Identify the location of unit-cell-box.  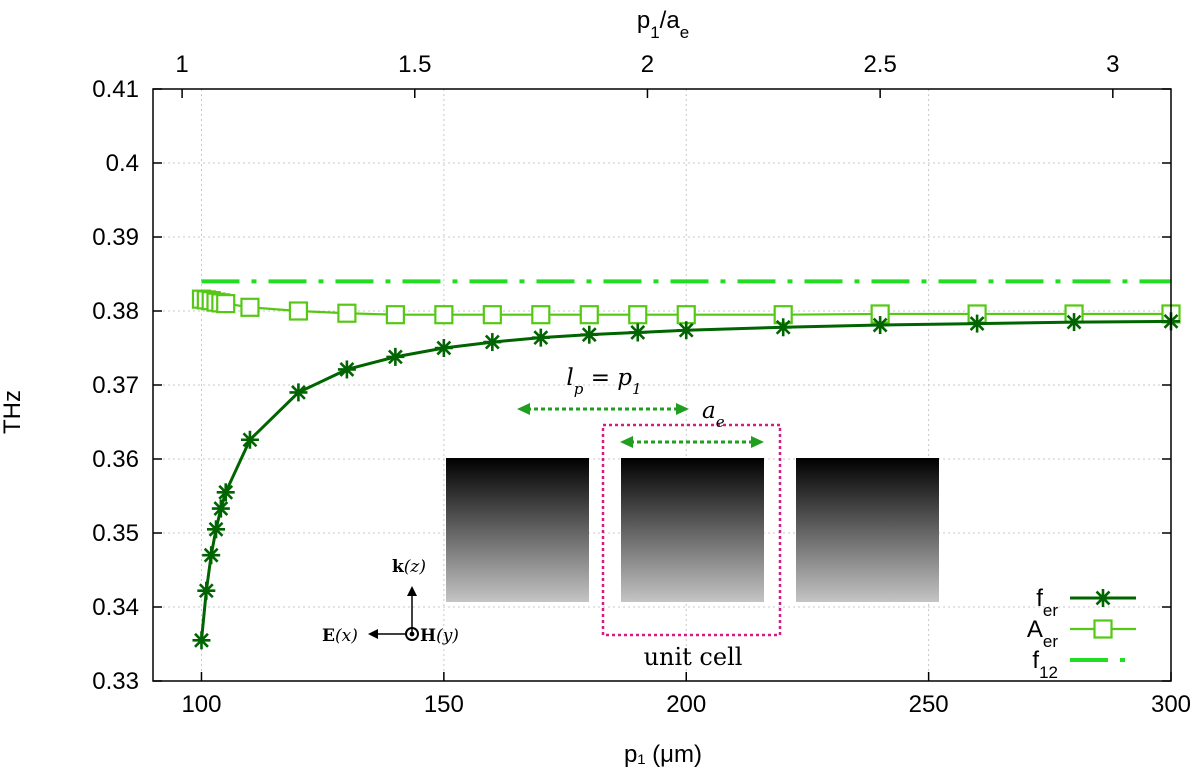
(691, 530).